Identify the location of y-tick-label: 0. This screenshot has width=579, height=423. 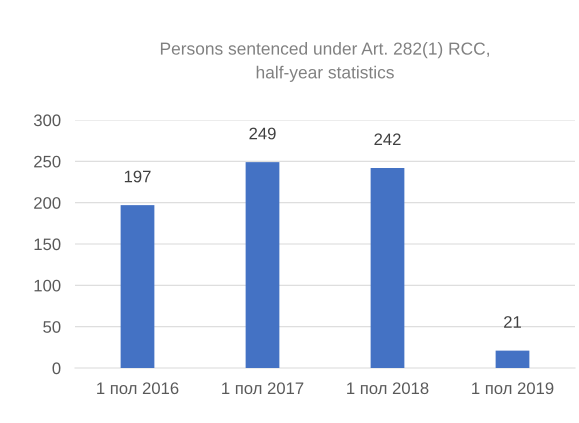
(56, 368).